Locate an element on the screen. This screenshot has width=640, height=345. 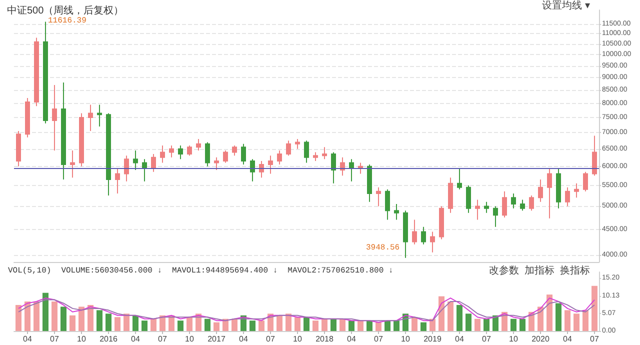
annotation: 改参数 加指标 换指标 is located at coordinates (539, 270).